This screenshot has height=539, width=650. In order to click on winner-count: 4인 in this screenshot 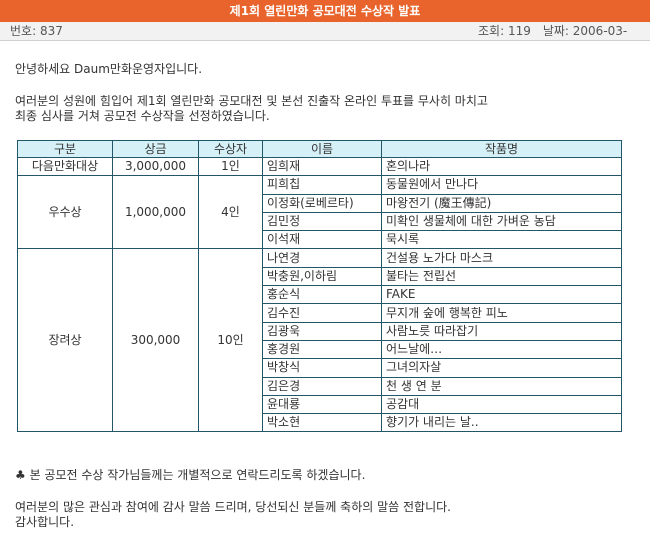, I will do `click(230, 212)`.